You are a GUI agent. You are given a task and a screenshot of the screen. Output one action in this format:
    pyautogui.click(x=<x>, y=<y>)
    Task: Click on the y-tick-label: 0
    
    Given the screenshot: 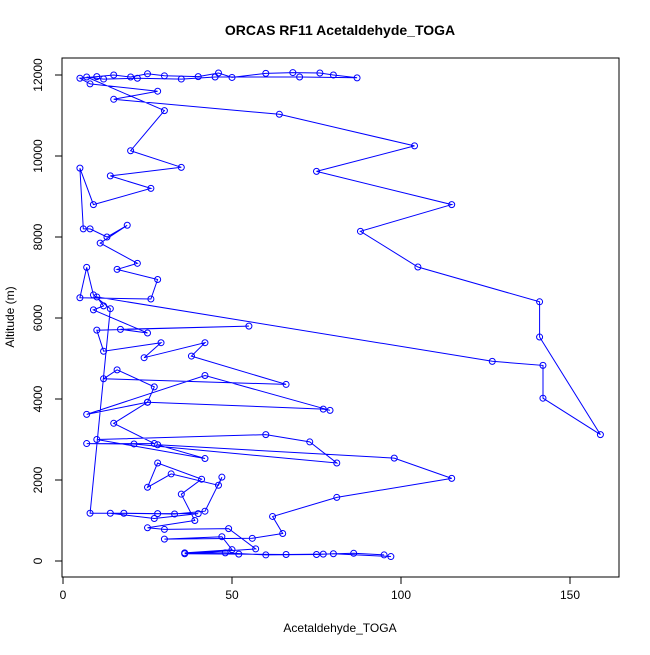 What is the action you would take?
    pyautogui.click(x=38, y=560)
    